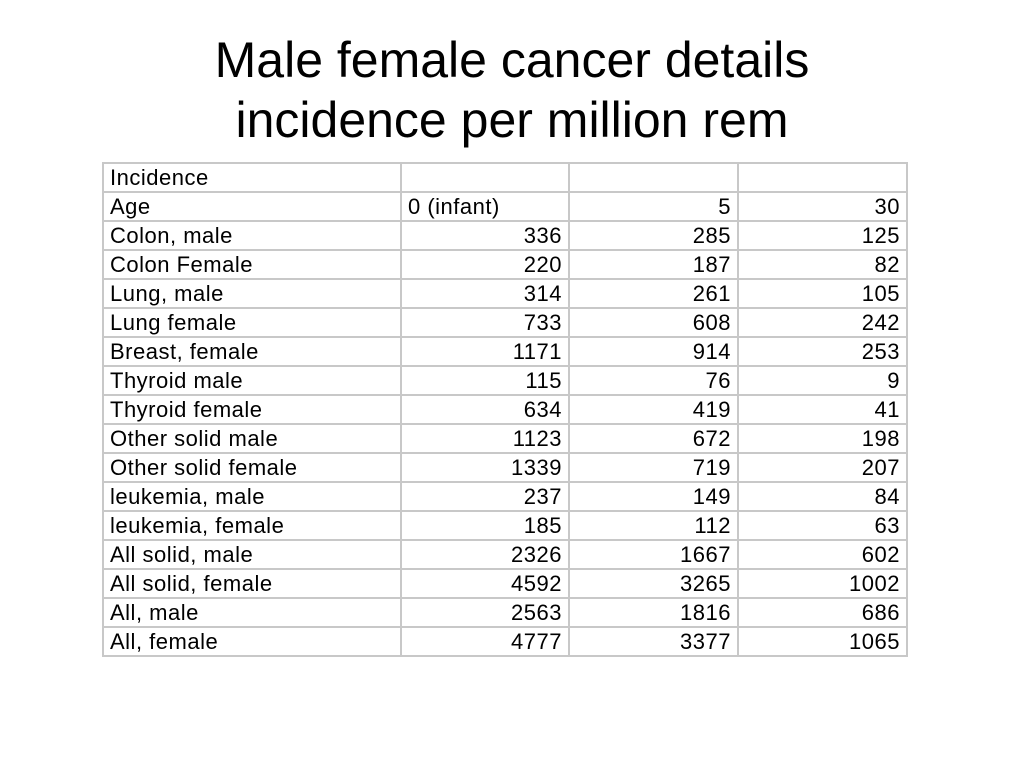 Image resolution: width=1024 pixels, height=768 pixels. What do you see at coordinates (485, 583) in the screenshot?
I see `row-value-cell: 4592` at bounding box center [485, 583].